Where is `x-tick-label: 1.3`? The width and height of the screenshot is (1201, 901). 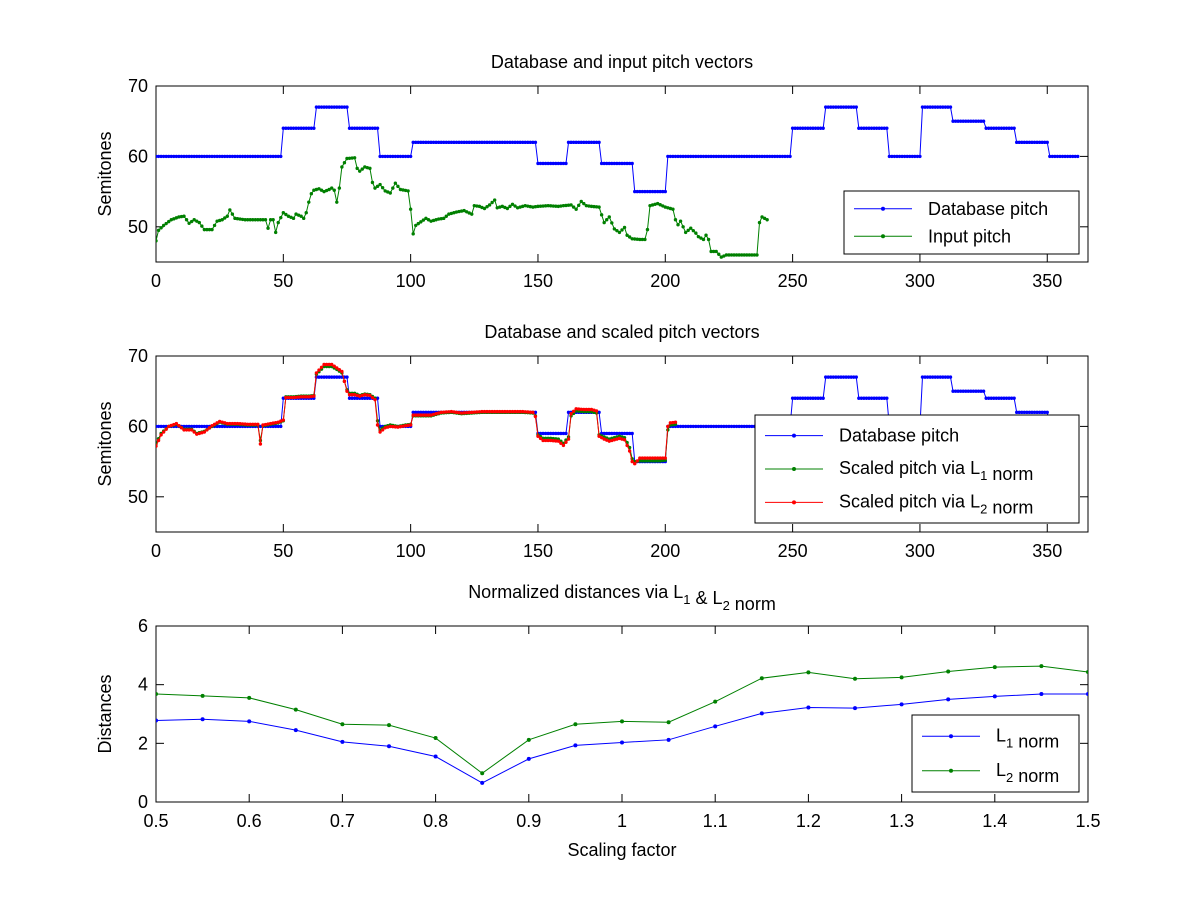
x-tick-label: 1.3 is located at coordinates (901, 821).